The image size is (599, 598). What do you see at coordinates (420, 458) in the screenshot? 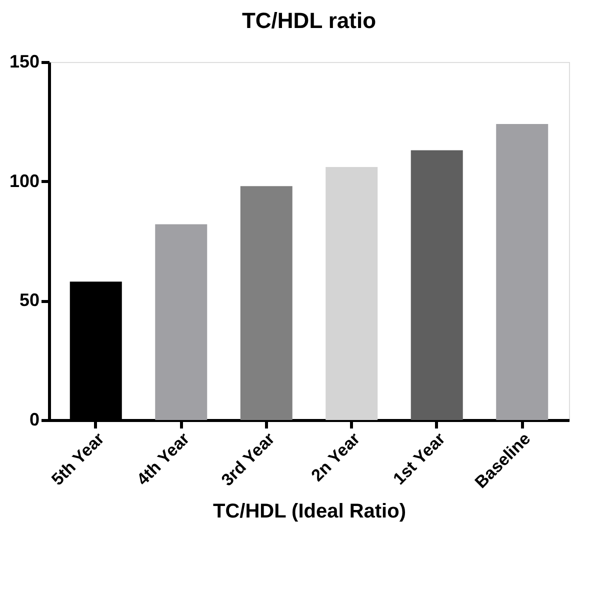
I see `x-tick-label: 1st Year` at bounding box center [420, 458].